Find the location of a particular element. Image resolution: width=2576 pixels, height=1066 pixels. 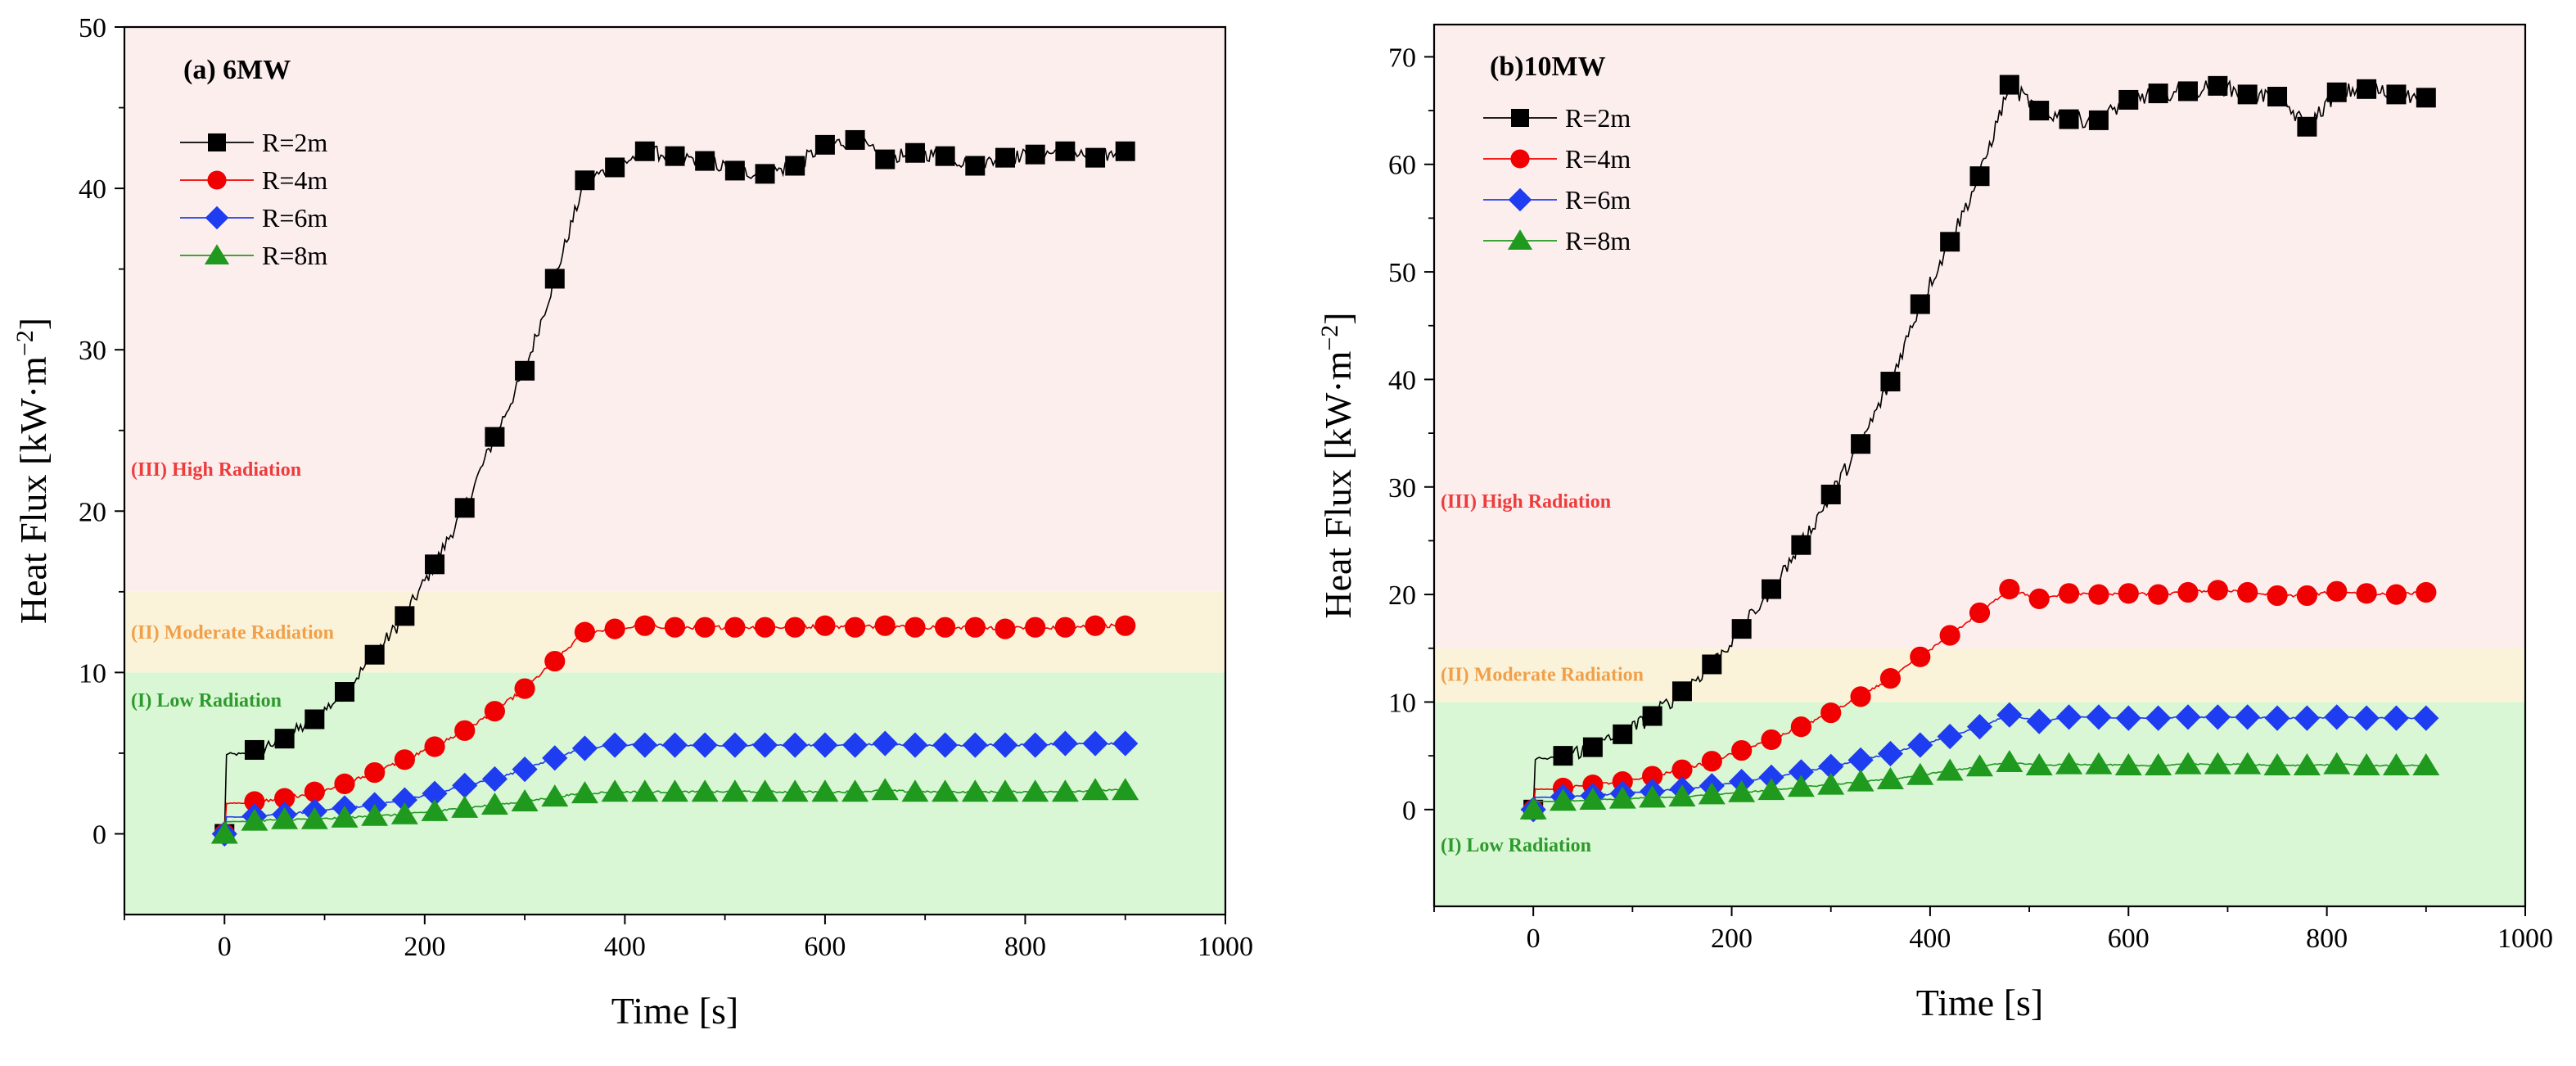

data-point-R=2m-3 is located at coordinates (315, 719).